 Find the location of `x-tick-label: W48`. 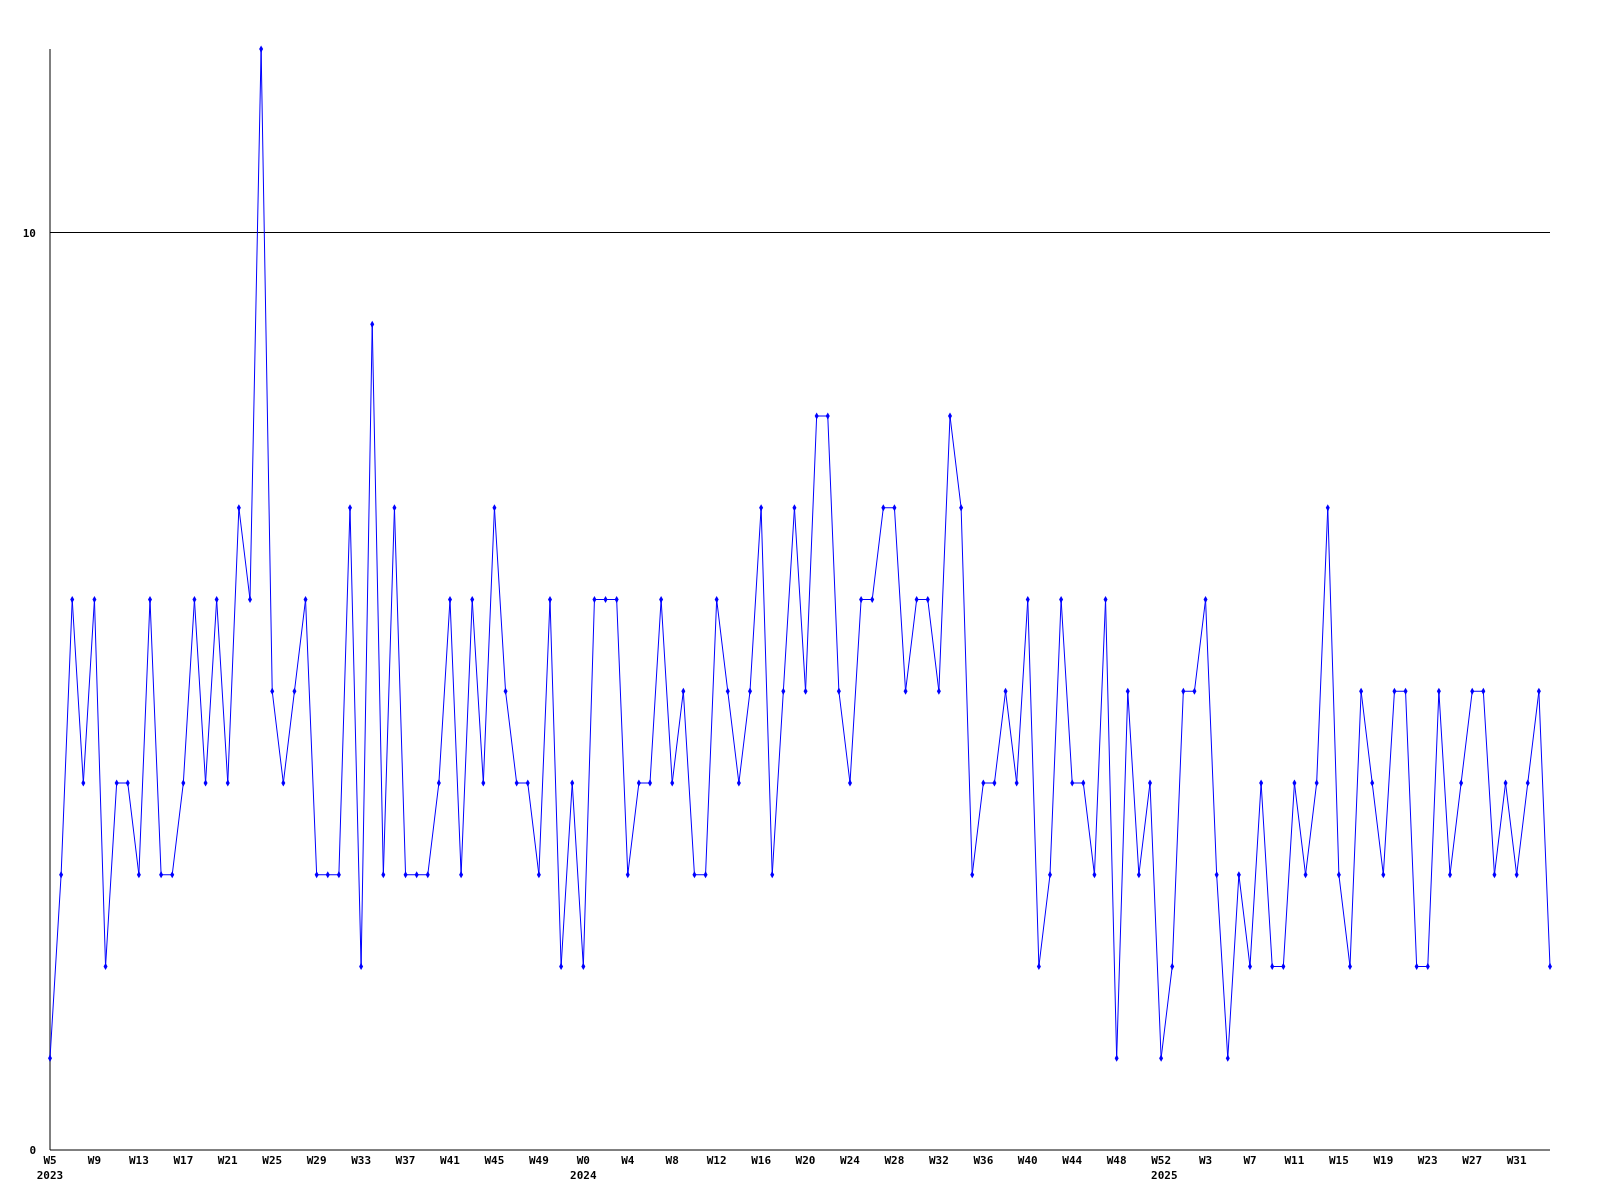

x-tick-label: W48 is located at coordinates (1116, 1160).